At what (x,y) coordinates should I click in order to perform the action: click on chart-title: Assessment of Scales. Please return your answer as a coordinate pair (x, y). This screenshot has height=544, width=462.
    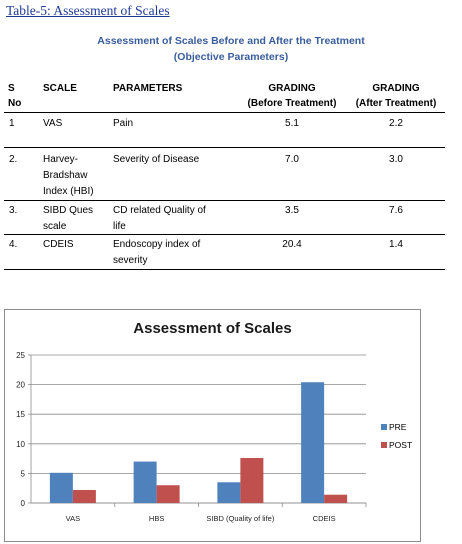
    Looking at the image, I should click on (212, 328).